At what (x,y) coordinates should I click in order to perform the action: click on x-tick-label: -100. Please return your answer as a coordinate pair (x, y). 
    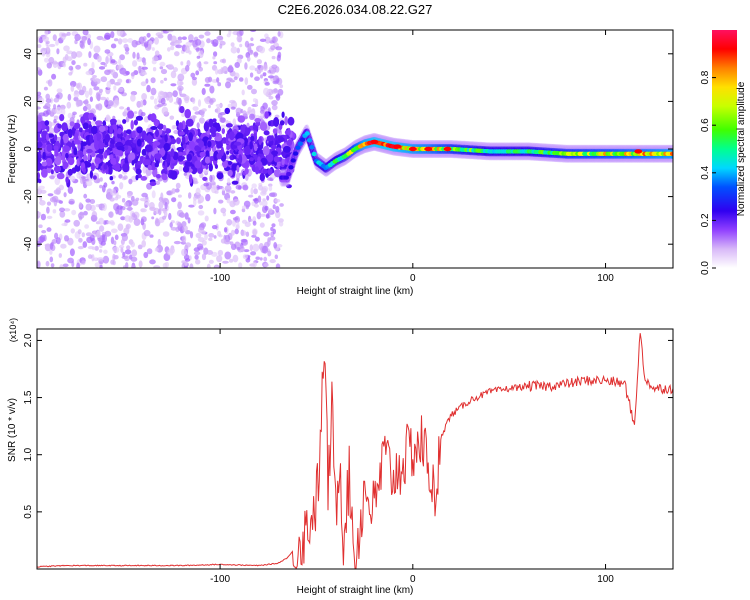
    Looking at the image, I should click on (220, 278).